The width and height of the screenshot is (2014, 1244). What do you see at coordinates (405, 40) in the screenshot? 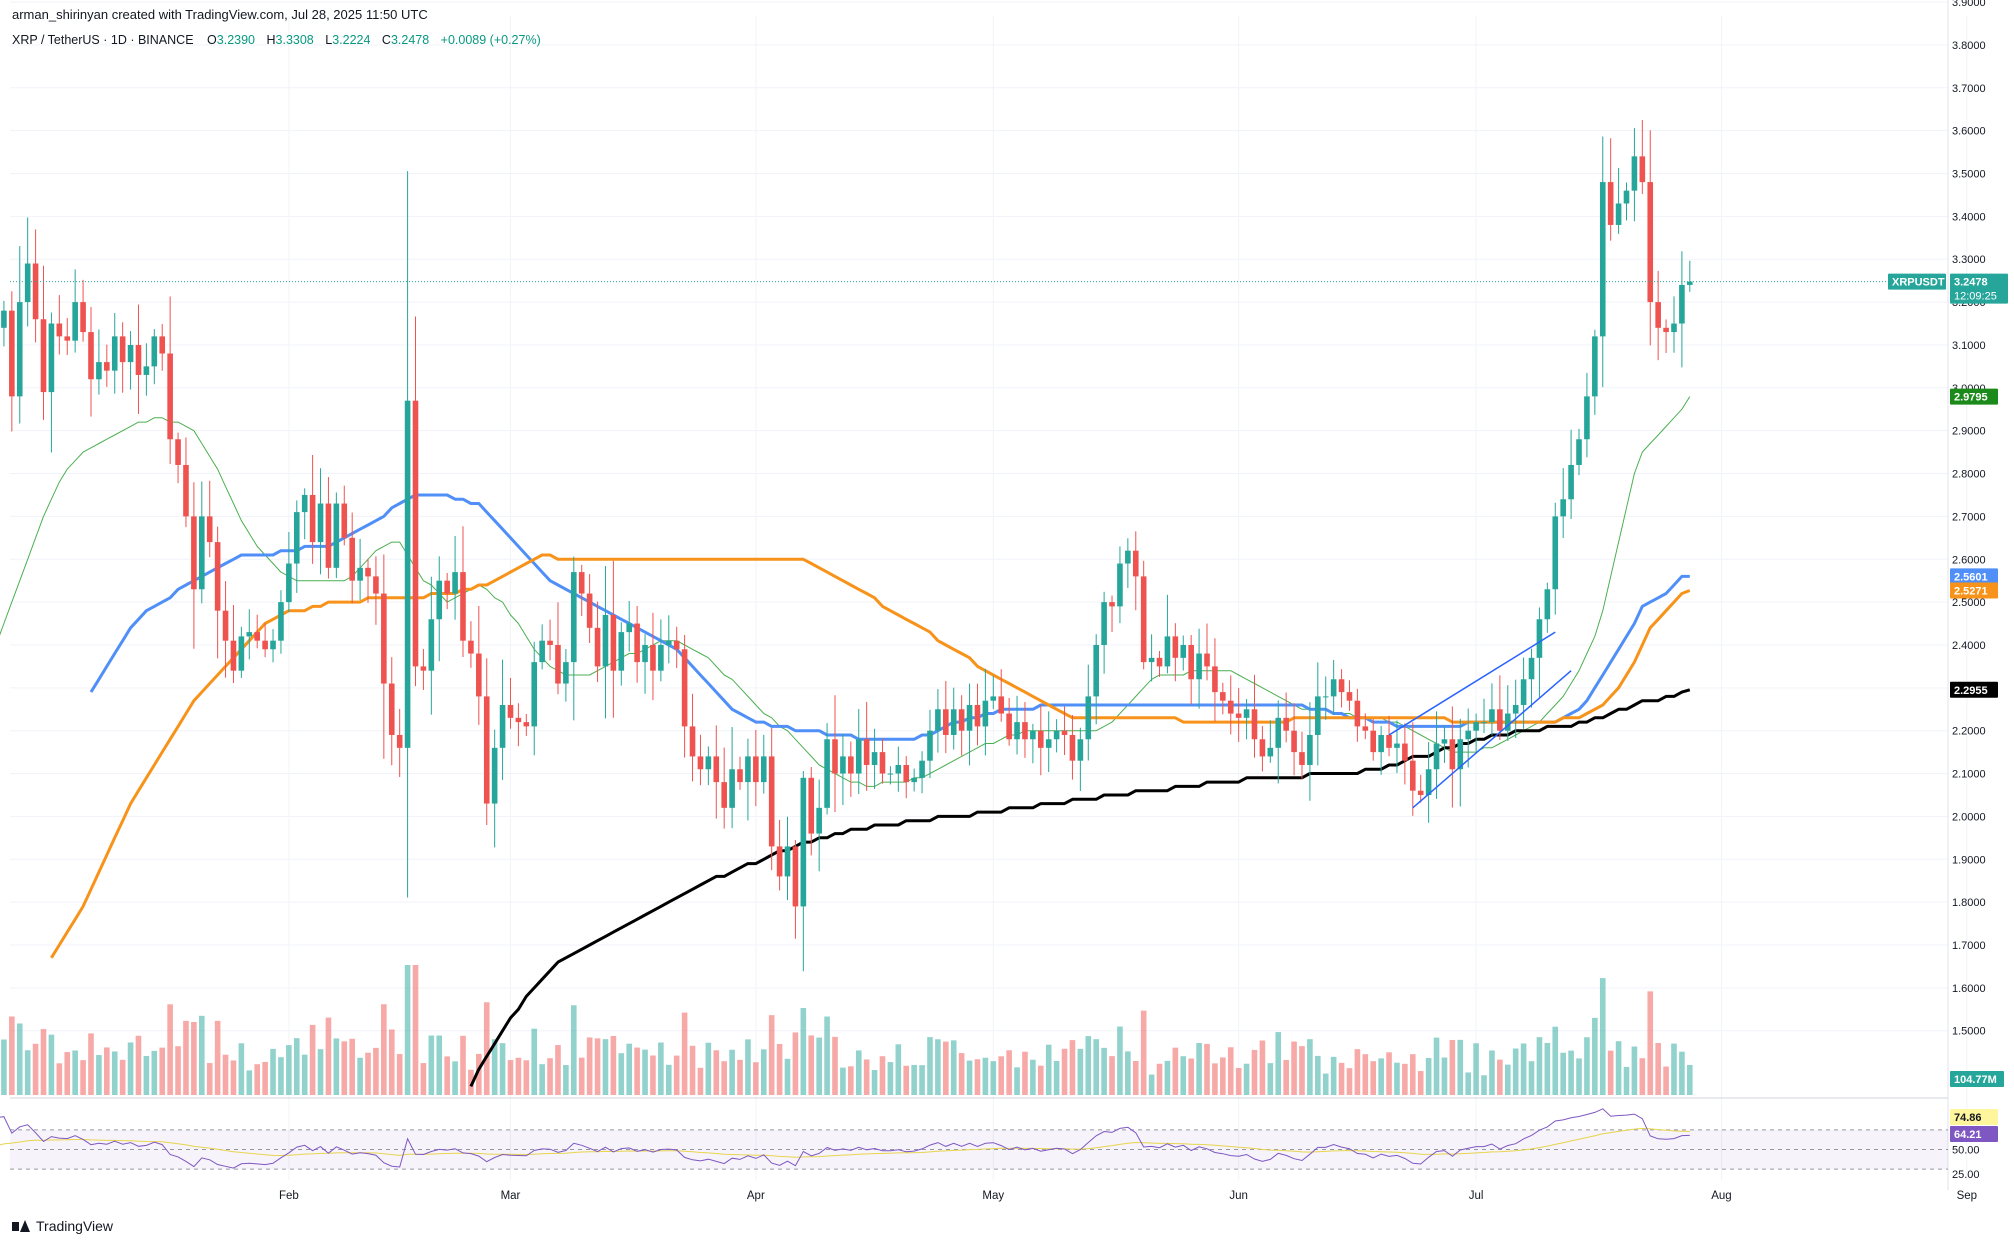
I see `ohlc-close: C3.2478` at bounding box center [405, 40].